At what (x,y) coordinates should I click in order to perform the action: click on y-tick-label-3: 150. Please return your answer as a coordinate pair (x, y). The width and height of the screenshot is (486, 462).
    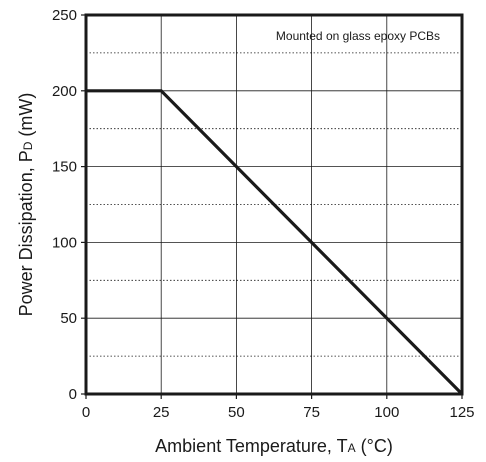
    Looking at the image, I should click on (64, 167).